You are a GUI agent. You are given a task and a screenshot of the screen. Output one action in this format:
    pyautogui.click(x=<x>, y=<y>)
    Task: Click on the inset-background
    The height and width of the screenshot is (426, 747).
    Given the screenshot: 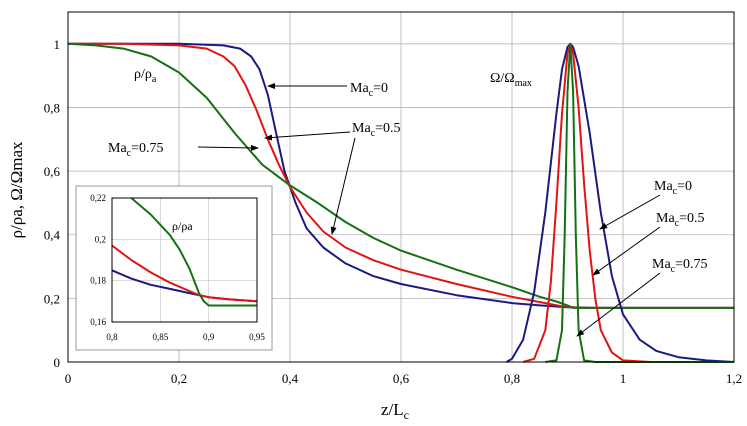 What is the action you would take?
    pyautogui.click(x=174, y=268)
    